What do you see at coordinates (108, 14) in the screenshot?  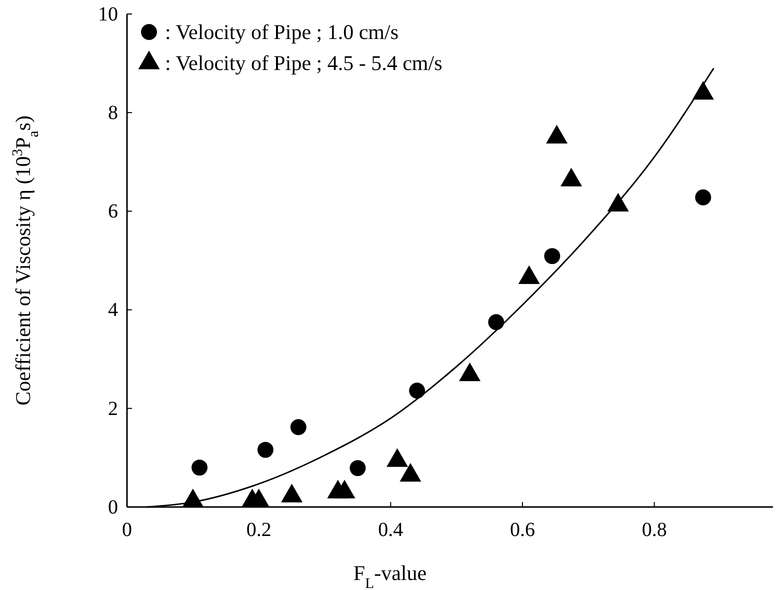 I see `y-tick-label: 10` at bounding box center [108, 14].